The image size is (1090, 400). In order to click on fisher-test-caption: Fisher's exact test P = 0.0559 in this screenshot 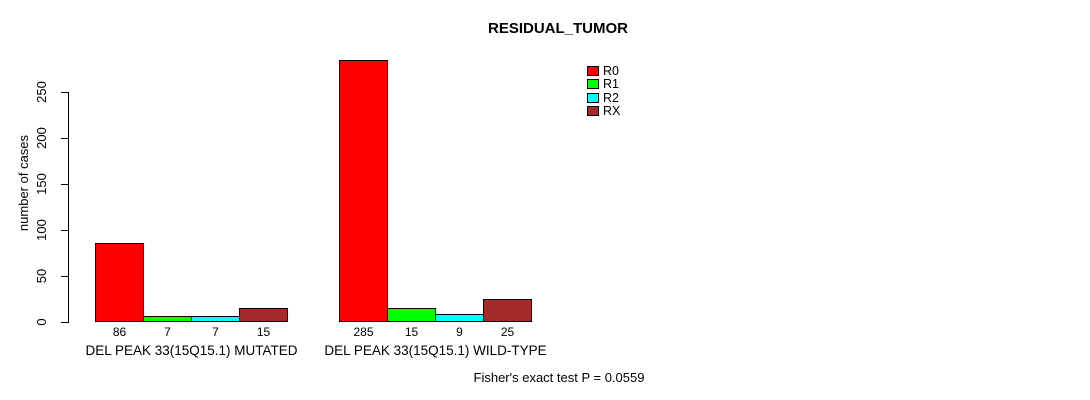, I will do `click(559, 377)`.